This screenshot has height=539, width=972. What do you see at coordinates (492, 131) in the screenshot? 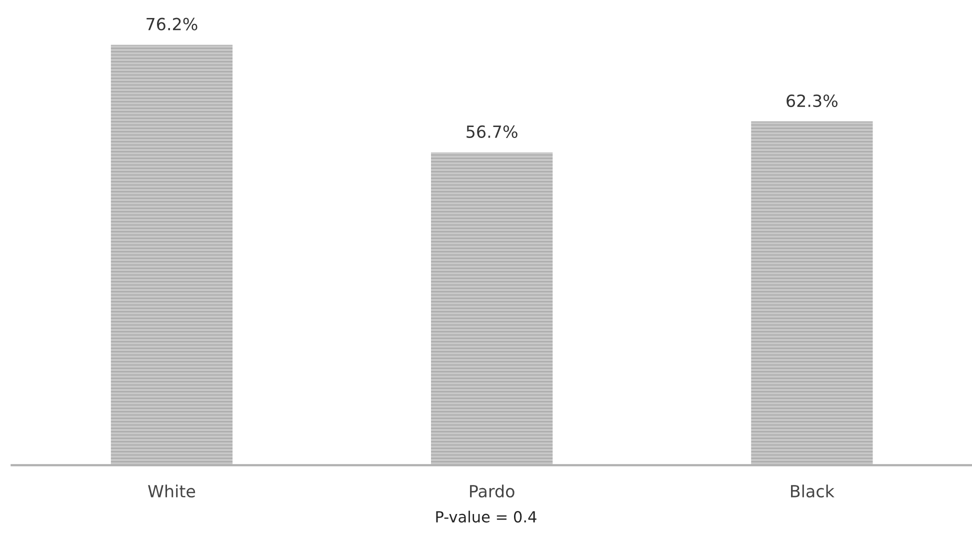
I see `data-label: 56.7%` at bounding box center [492, 131].